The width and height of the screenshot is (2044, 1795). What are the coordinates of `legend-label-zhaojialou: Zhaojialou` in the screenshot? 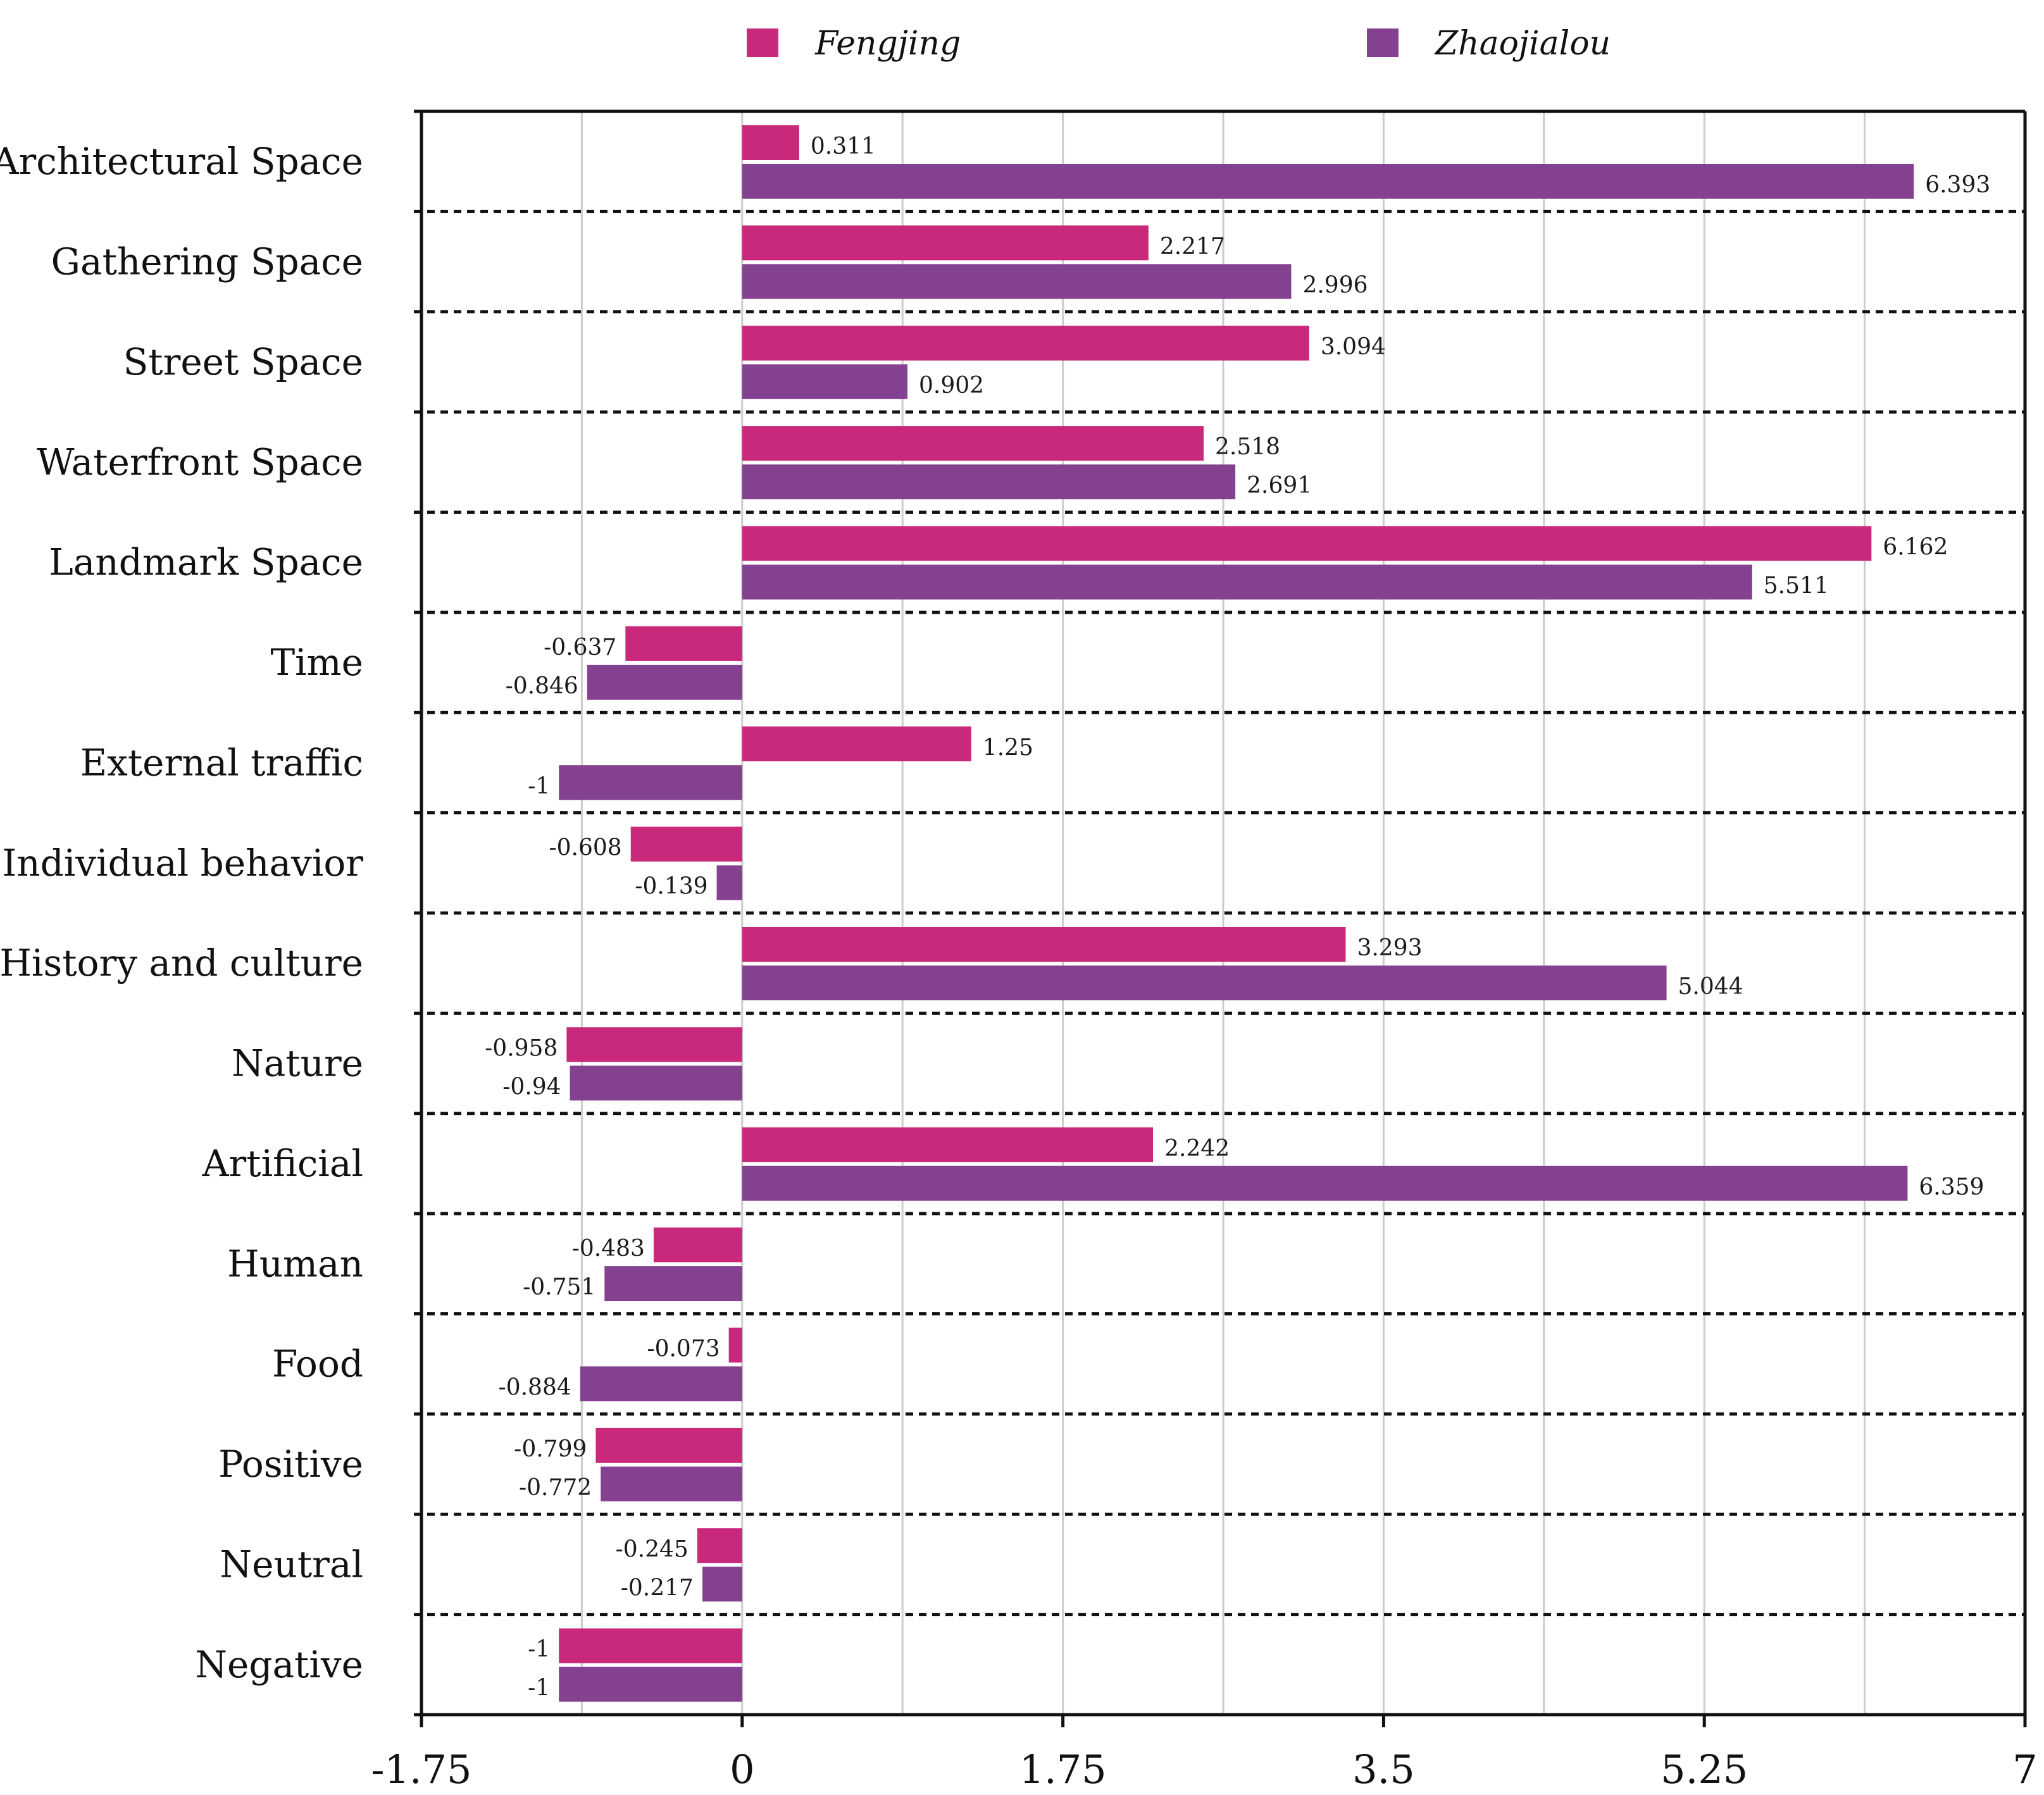 It's located at (1522, 44).